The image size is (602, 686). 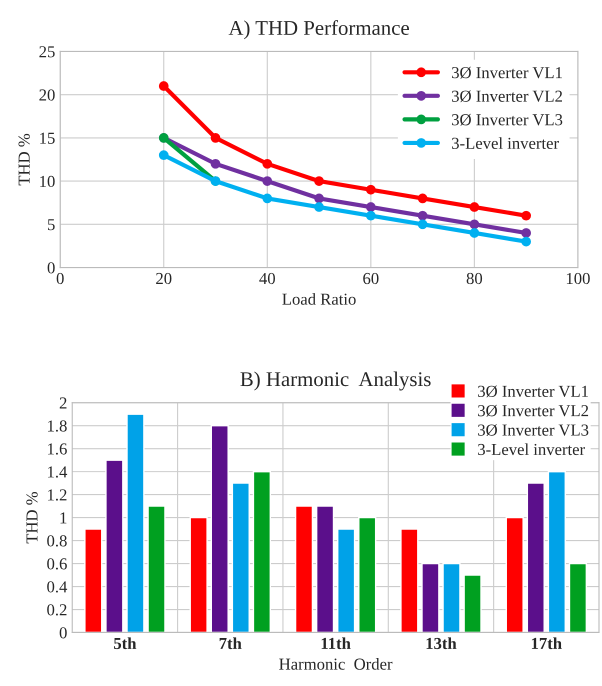 I want to click on y-tick-label: 15, so click(x=47, y=138).